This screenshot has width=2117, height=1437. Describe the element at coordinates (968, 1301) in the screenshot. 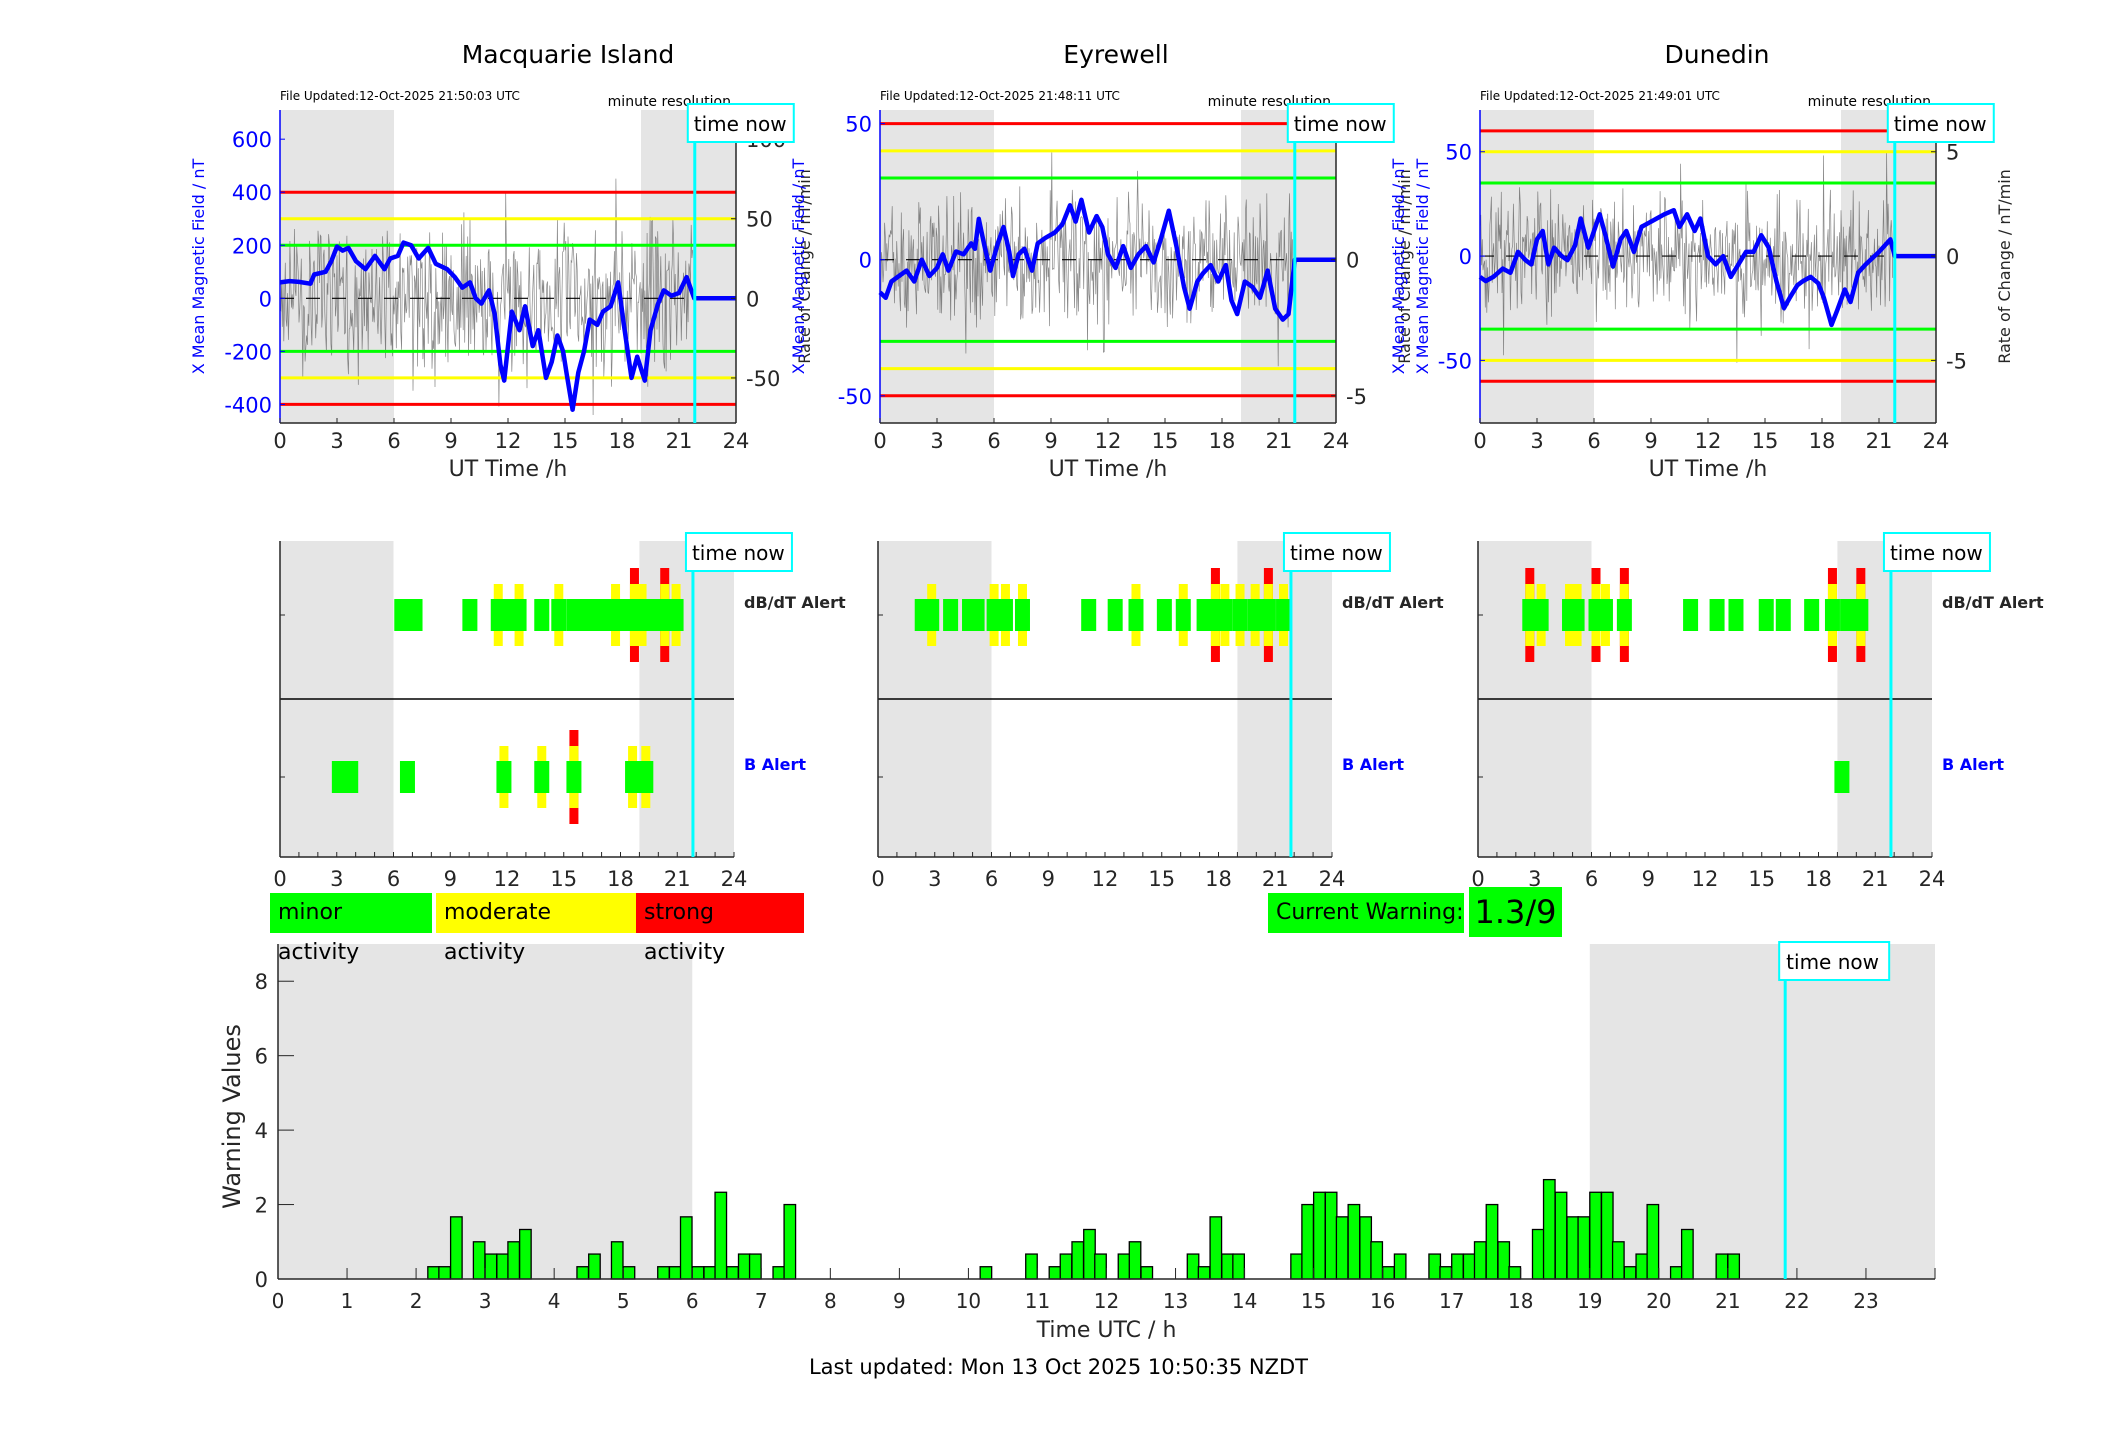

I see `x-tick-label: 10` at that location.